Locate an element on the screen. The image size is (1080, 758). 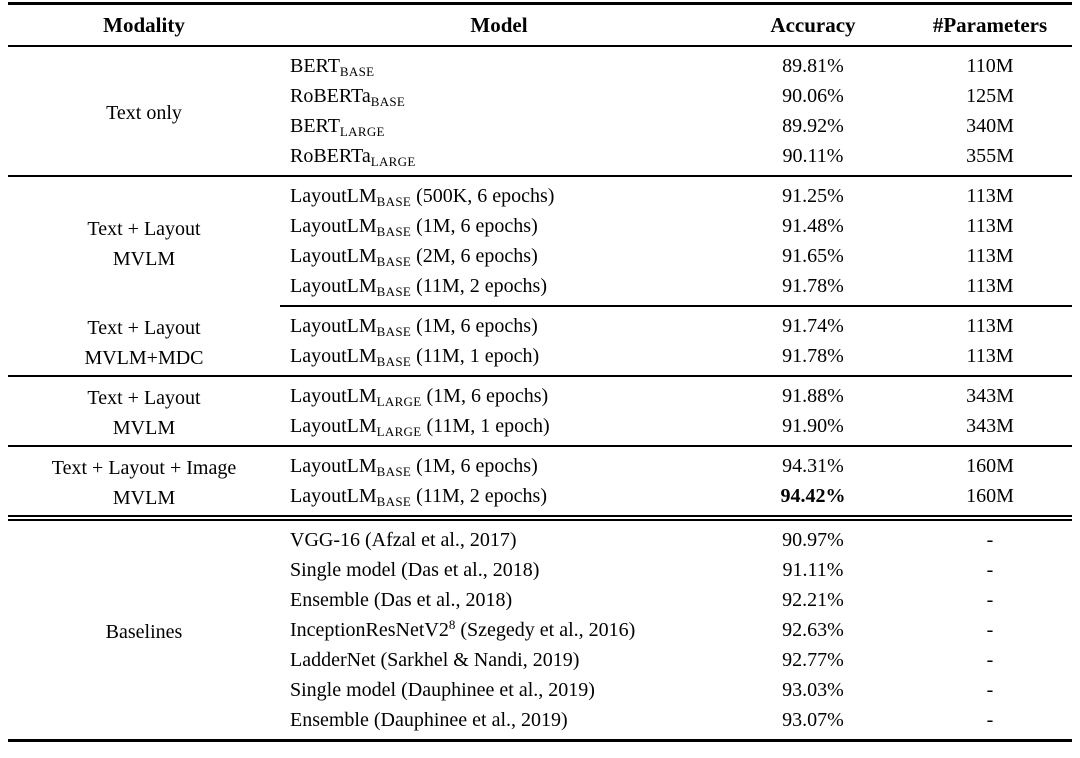
accuracy-cell: 91.65% is located at coordinates (813, 256).